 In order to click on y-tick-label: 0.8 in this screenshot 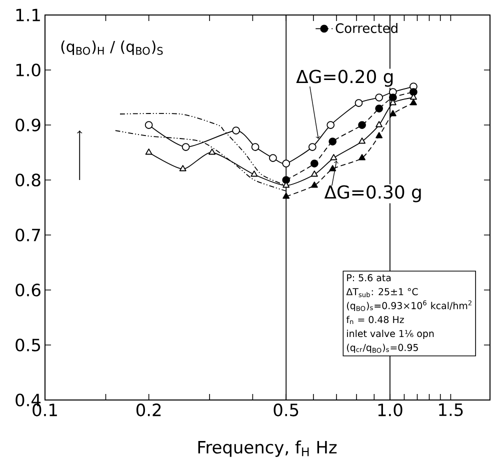, I will do `click(28, 180)`.